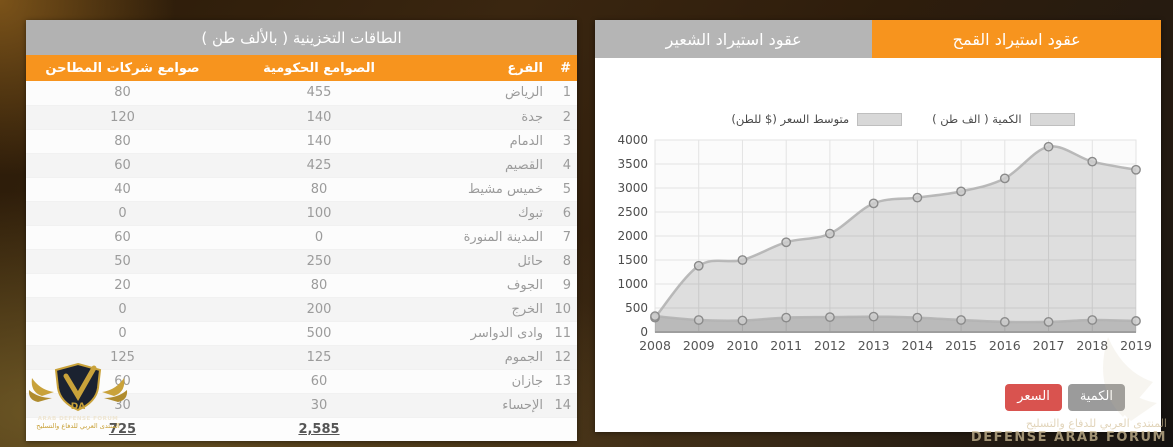 This screenshot has width=1173, height=447. I want to click on cell-gov: 60, so click(319, 381).